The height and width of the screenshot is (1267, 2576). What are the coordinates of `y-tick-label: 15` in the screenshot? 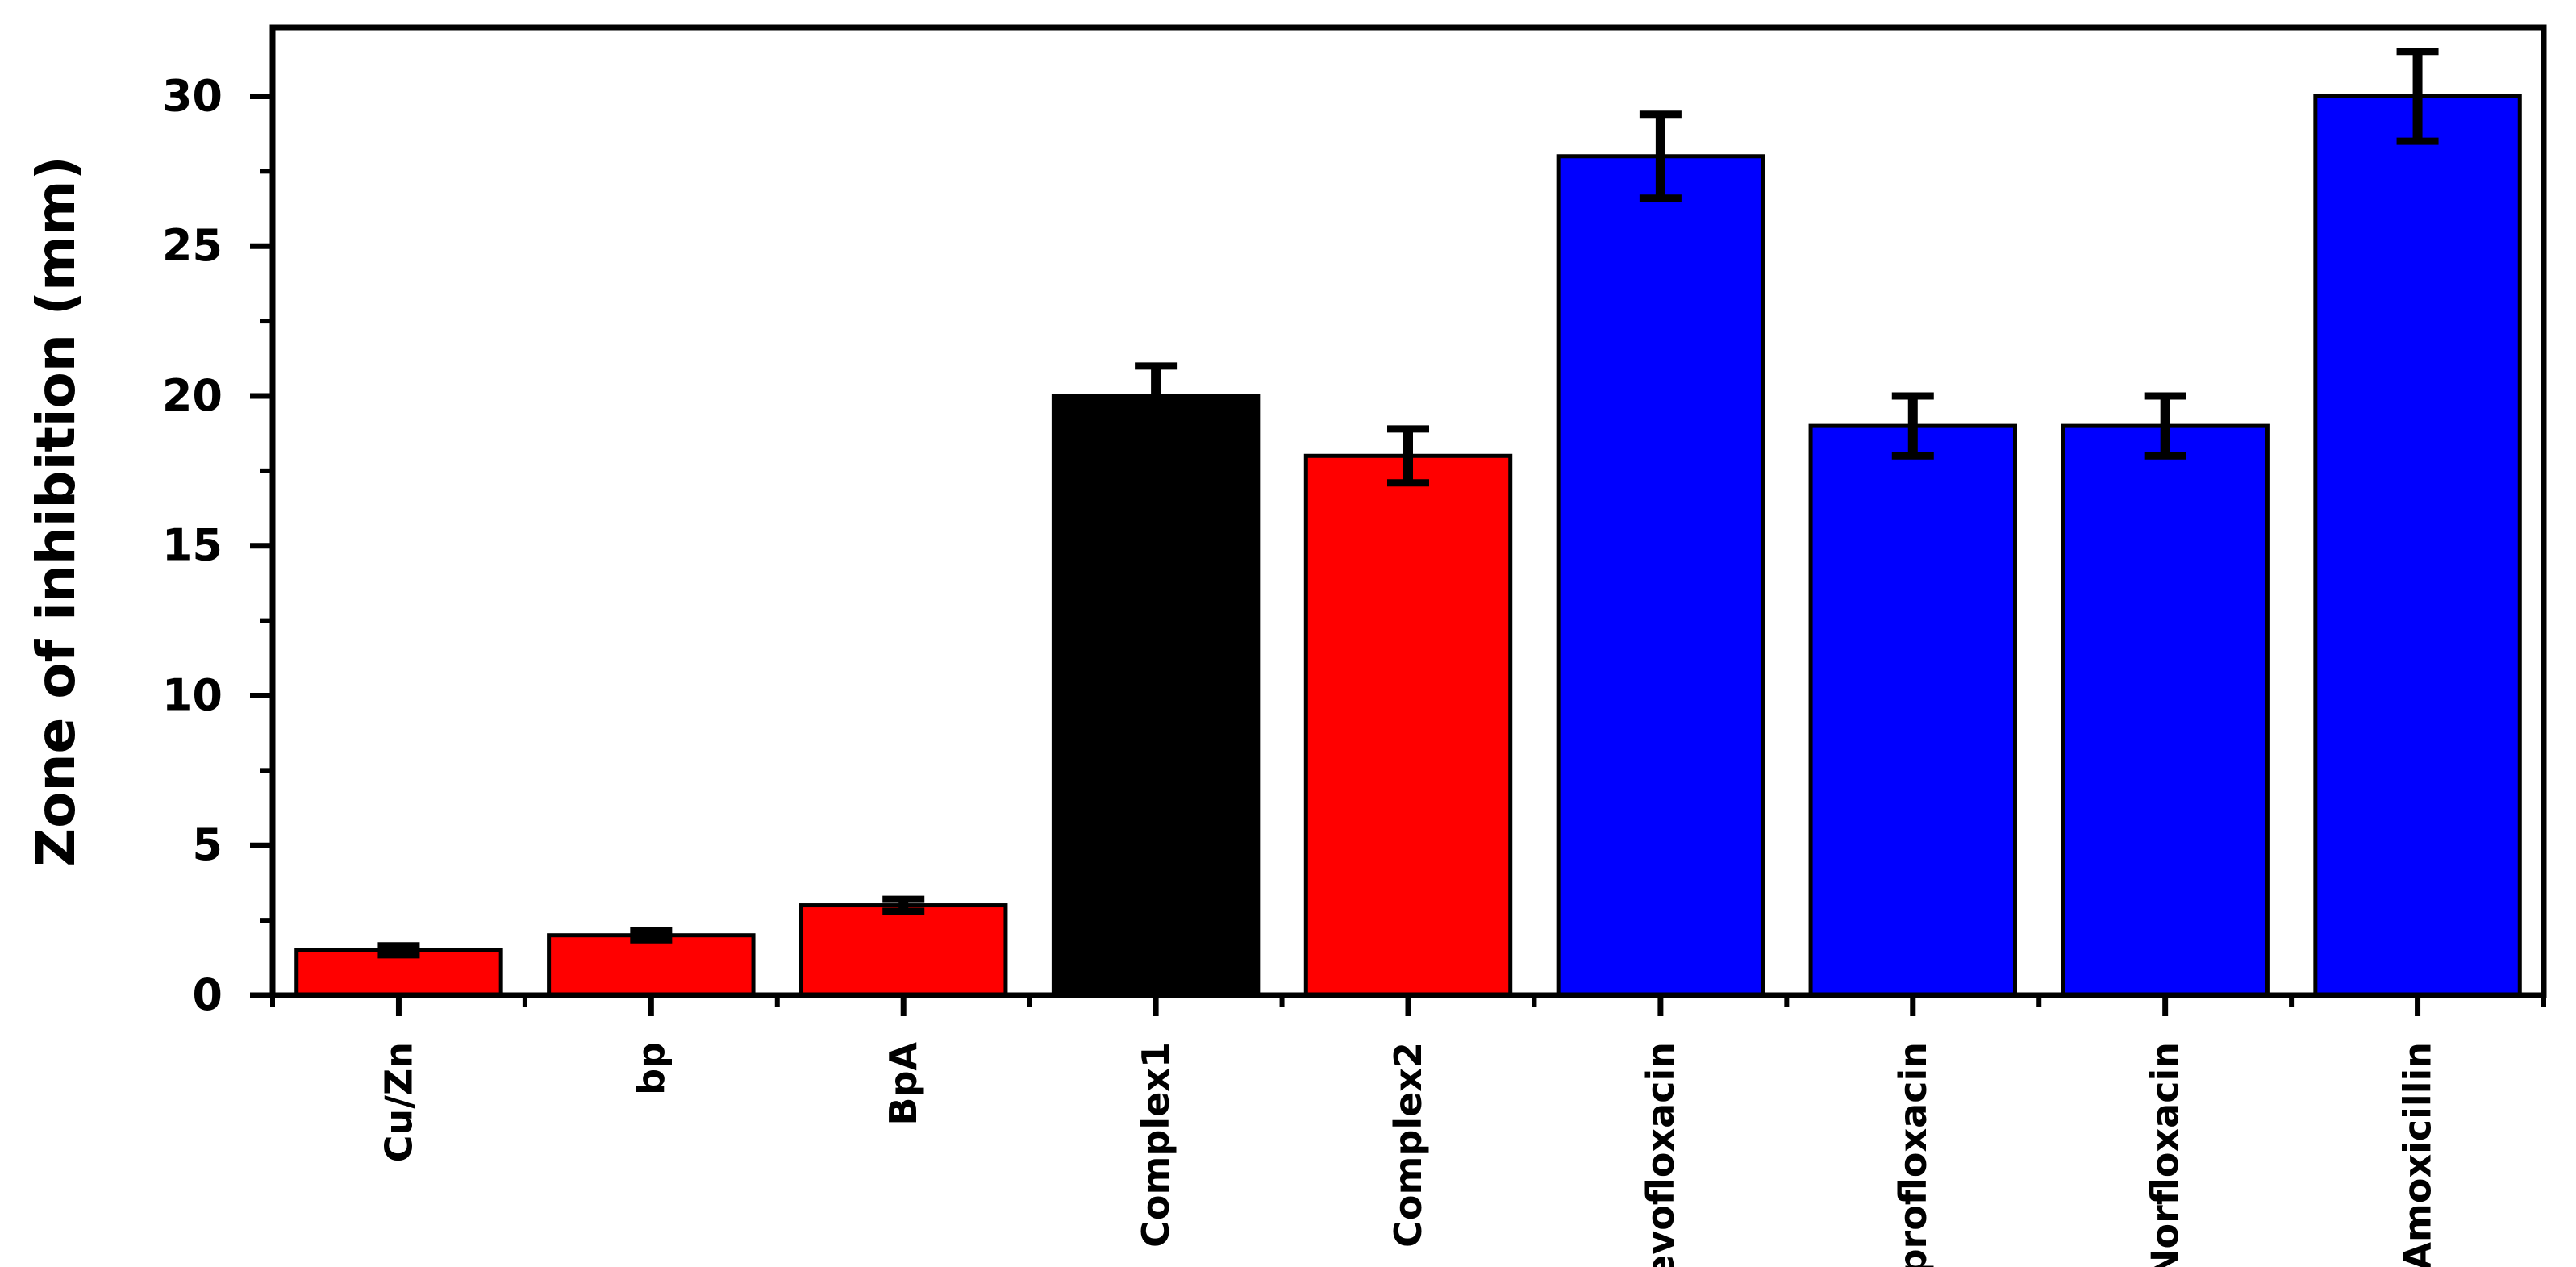 It's located at (192, 545).